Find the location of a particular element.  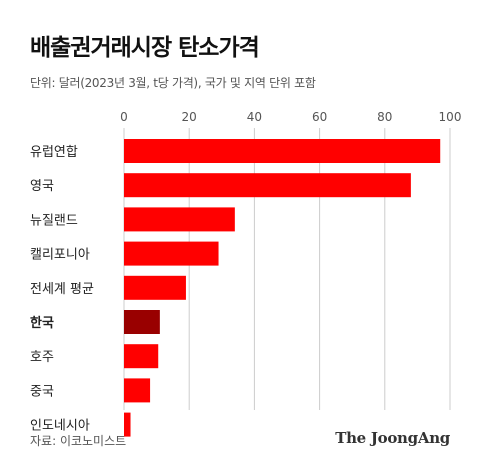

category-label: 캘리포니아 is located at coordinates (60, 255).